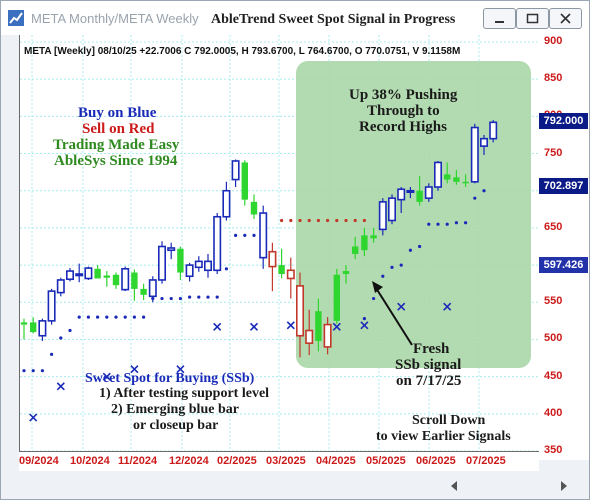 The image size is (590, 504). What do you see at coordinates (553, 78) in the screenshot?
I see `y-tick-label: 850` at bounding box center [553, 78].